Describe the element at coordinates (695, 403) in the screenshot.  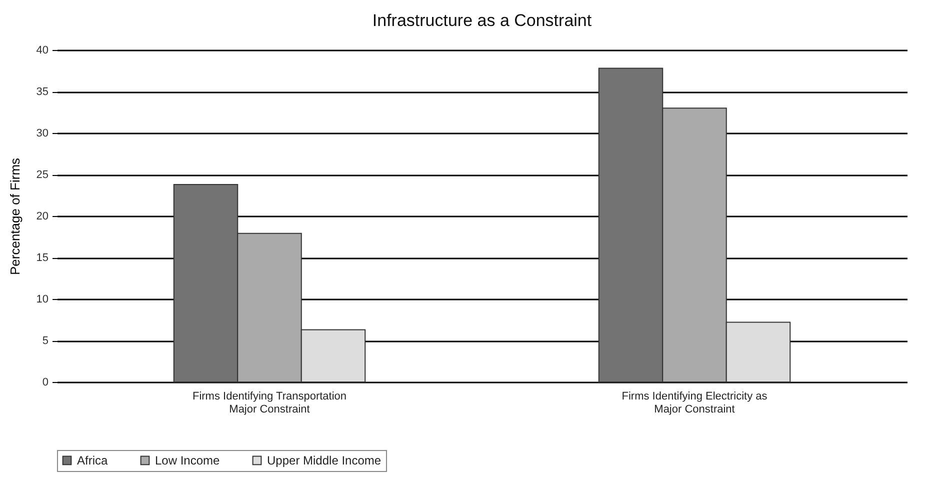
I see `x-tick-label: Firms Identifying Electricity as Major Constraint` at that location.